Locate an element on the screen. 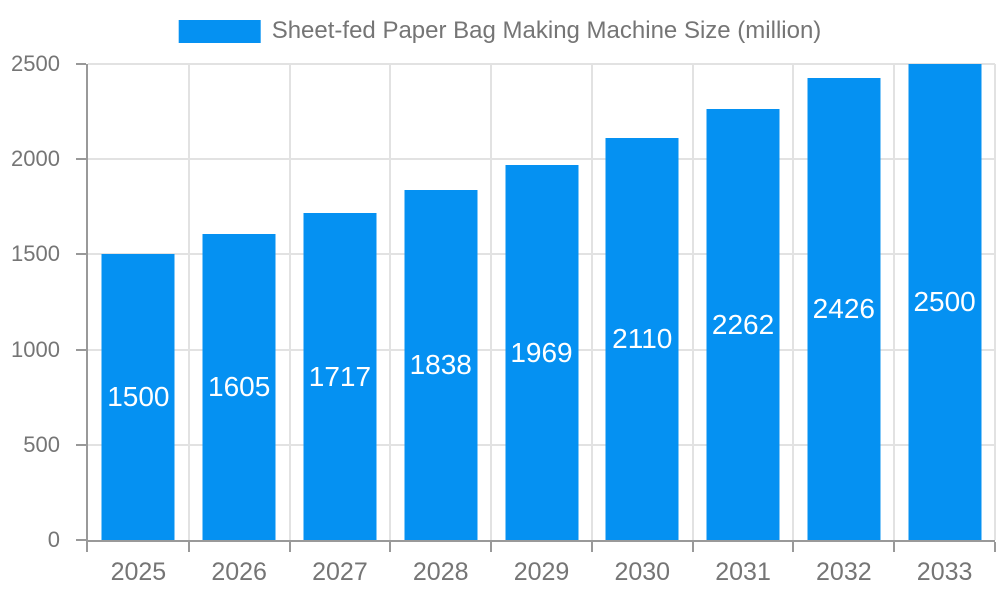 Image resolution: width=1000 pixels, height=600 pixels. bar: 1969 is located at coordinates (541, 352).